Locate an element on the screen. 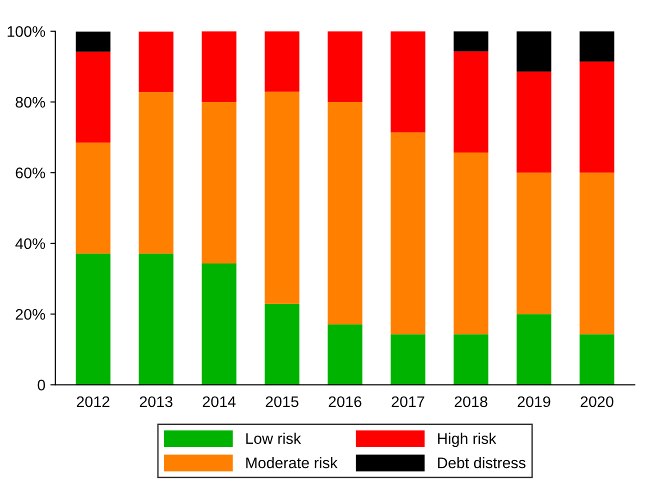 The width and height of the screenshot is (651, 481). x-tick-label: 2018 is located at coordinates (471, 402).